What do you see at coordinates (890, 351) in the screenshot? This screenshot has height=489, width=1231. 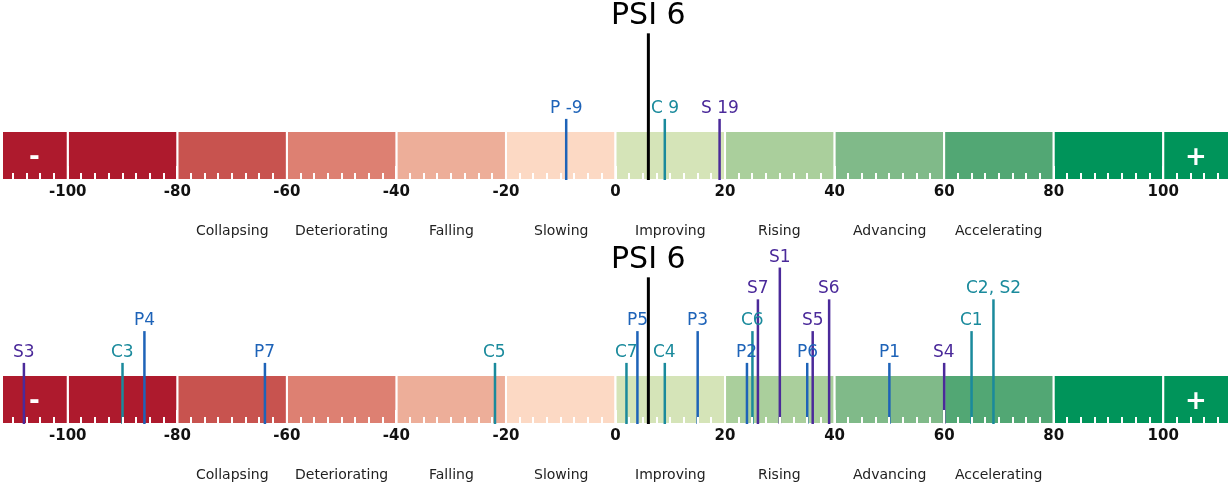 I see `ref-line-label: P1` at bounding box center [890, 351].